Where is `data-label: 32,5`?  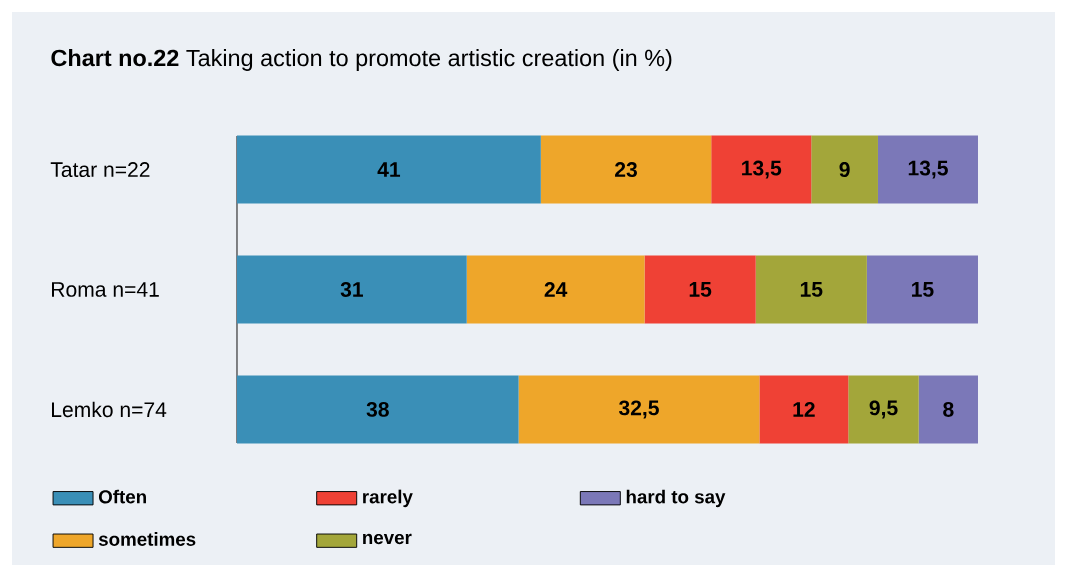
data-label: 32,5 is located at coordinates (638, 409).